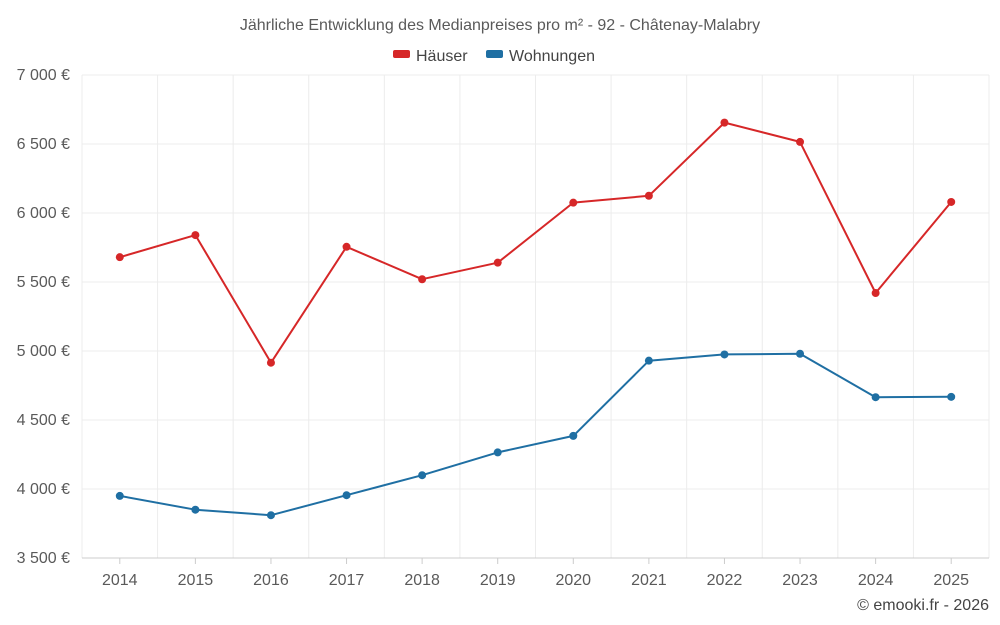  I want to click on x-tick-label: 2024, so click(876, 580).